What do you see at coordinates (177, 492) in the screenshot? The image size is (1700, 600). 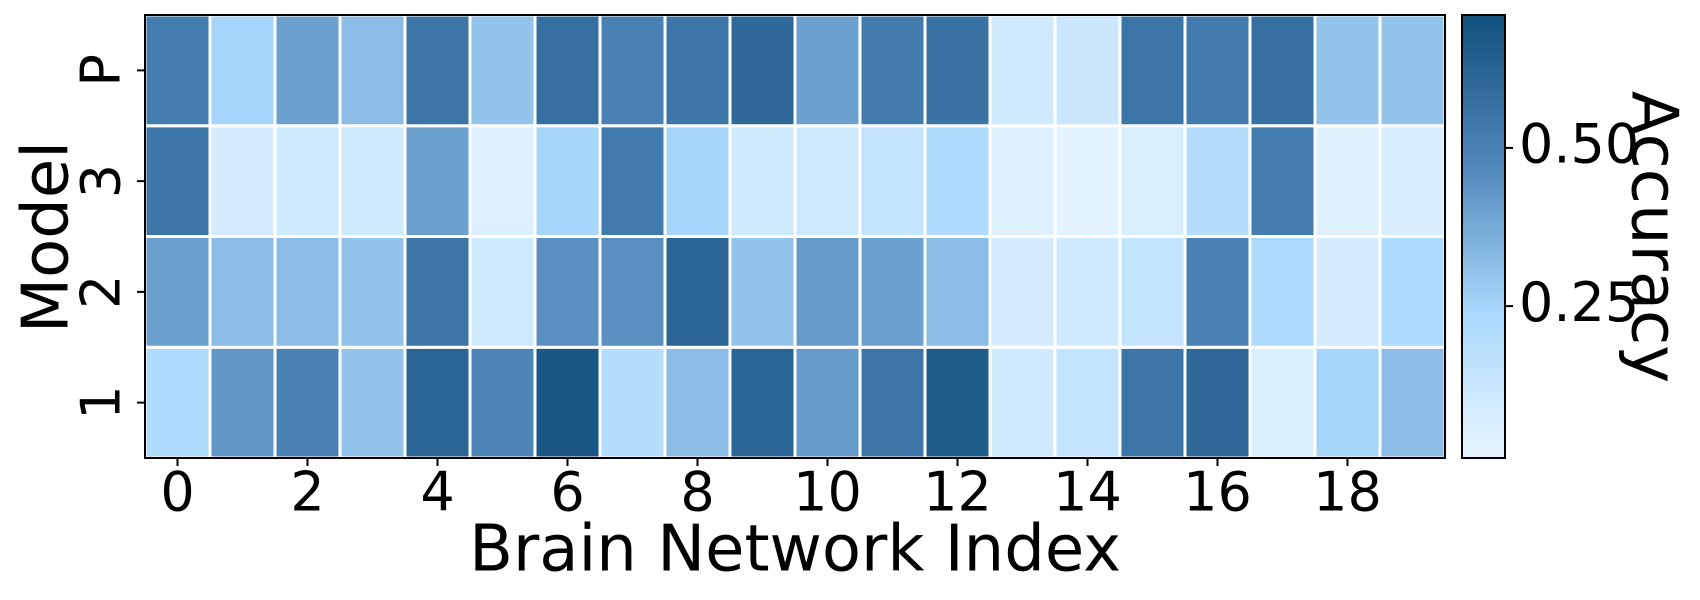 I see `x-tick-label: 0` at bounding box center [177, 492].